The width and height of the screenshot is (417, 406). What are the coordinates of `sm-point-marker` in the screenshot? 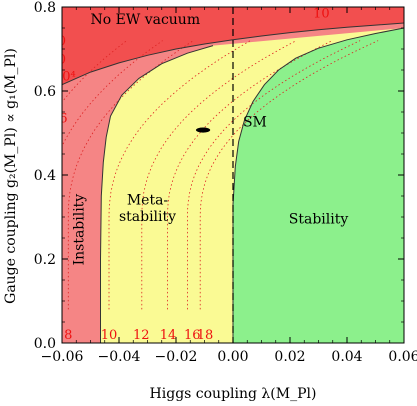 It's located at (203, 130).